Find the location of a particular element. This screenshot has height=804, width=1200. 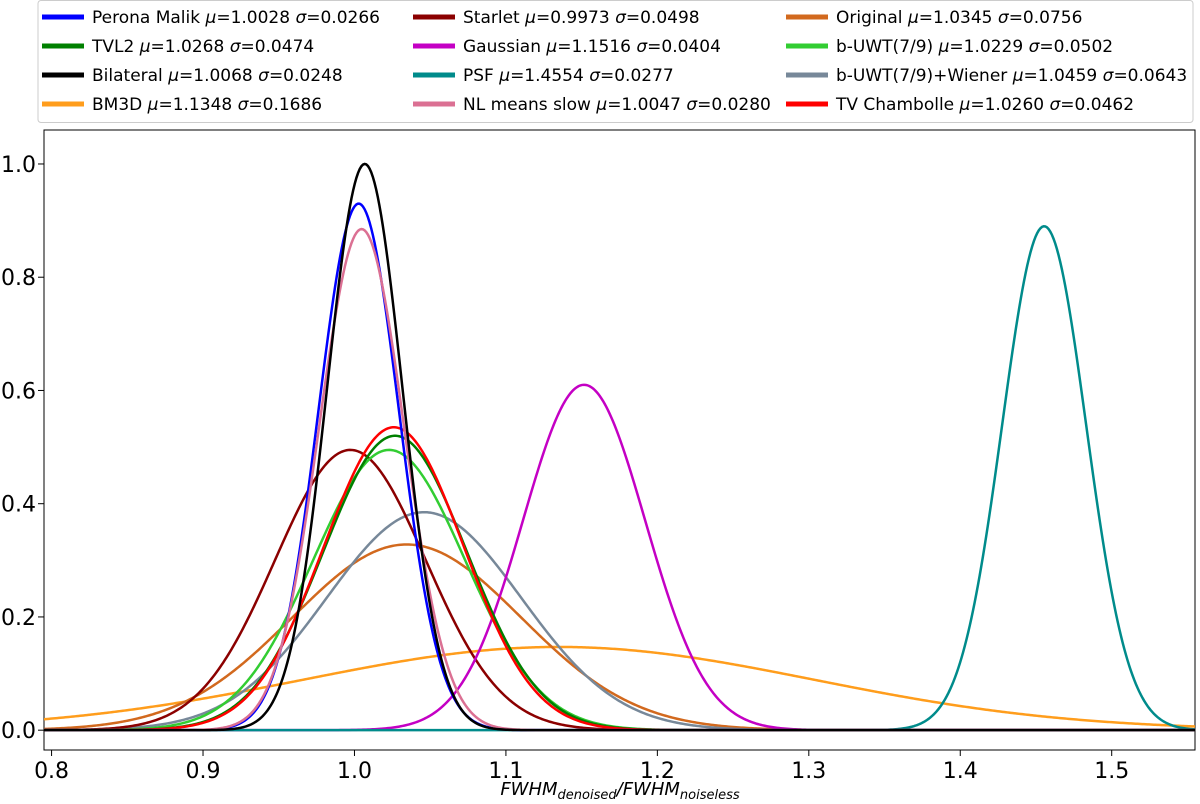

legend-label: Starlet μ=0.9973 σ=0.0498 is located at coordinates (581, 18).